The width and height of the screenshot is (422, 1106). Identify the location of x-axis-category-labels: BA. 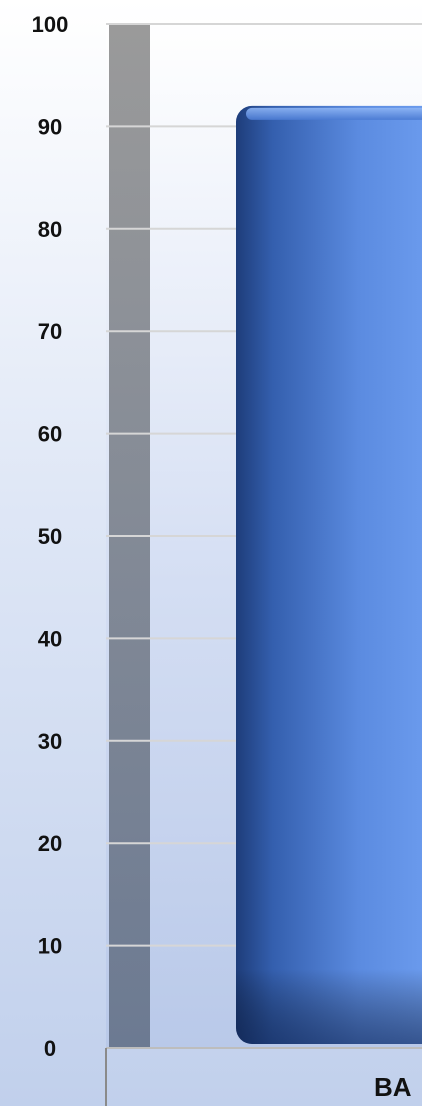
(393, 1087).